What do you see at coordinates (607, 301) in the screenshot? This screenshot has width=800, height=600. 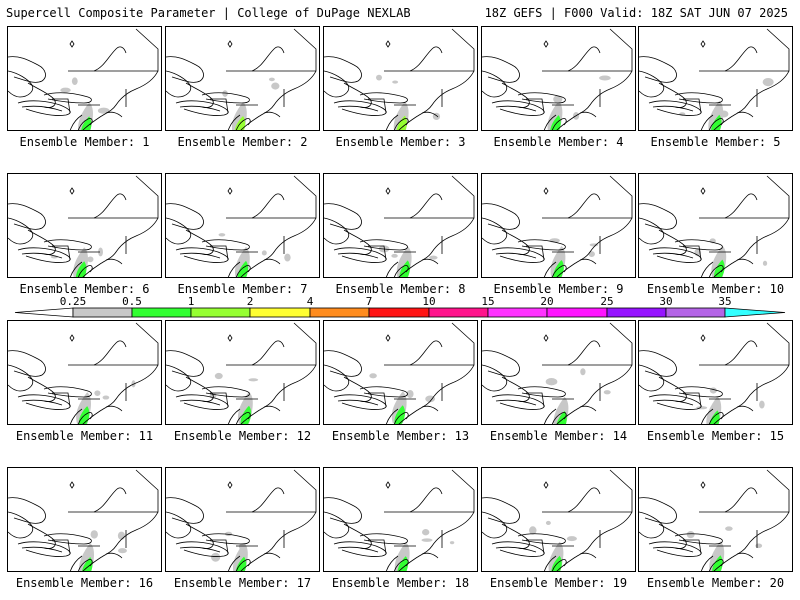 I see `scale-tick-label: 25` at bounding box center [607, 301].